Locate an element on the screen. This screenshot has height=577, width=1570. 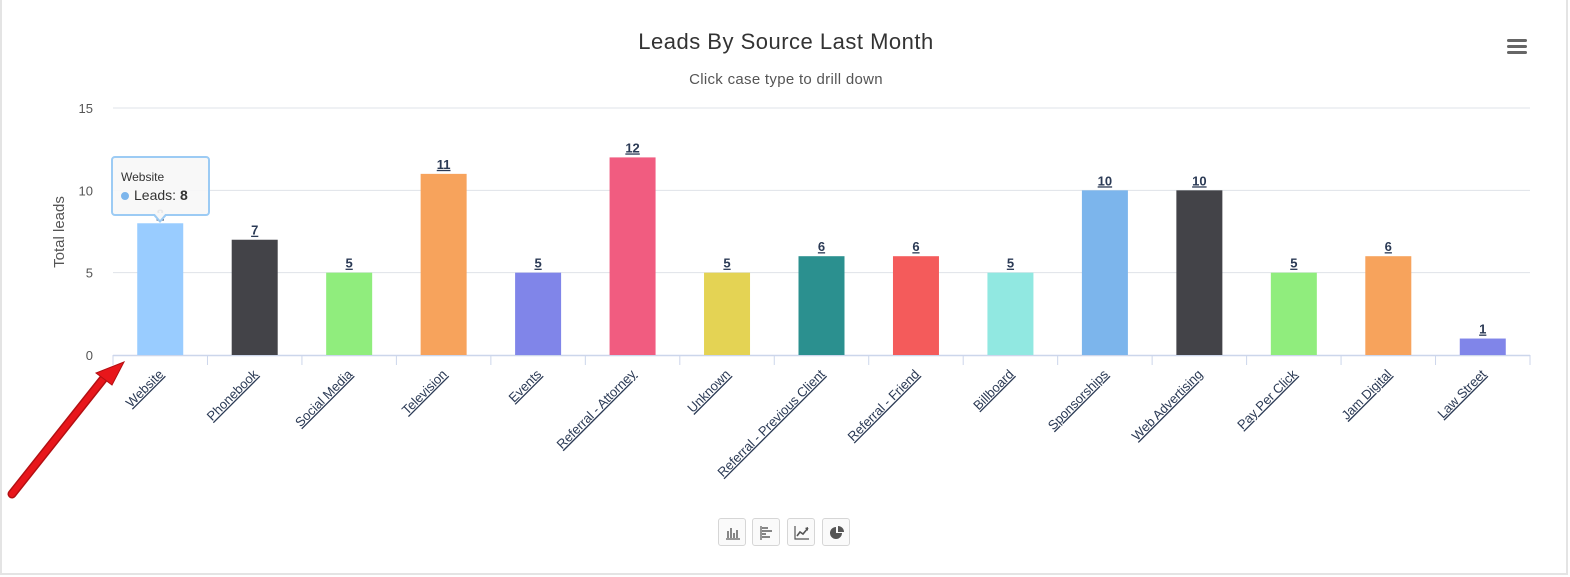
pie-chart-icon is located at coordinates (837, 532).